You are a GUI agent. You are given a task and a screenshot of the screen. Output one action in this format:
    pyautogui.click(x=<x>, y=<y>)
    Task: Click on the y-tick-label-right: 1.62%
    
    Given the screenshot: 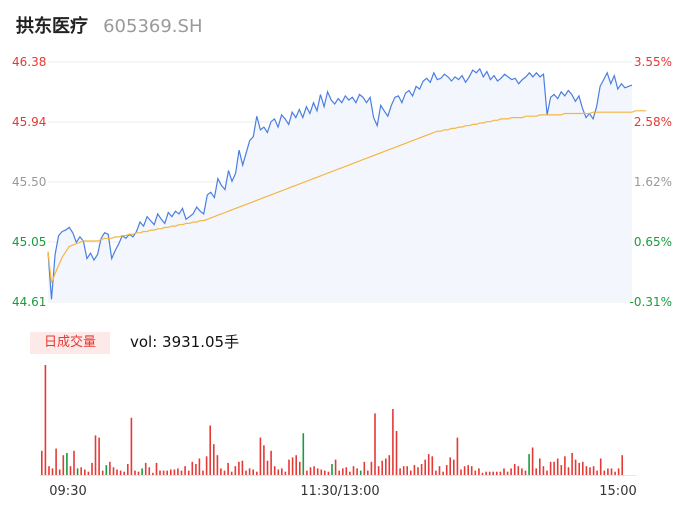 What is the action you would take?
    pyautogui.click(x=653, y=182)
    